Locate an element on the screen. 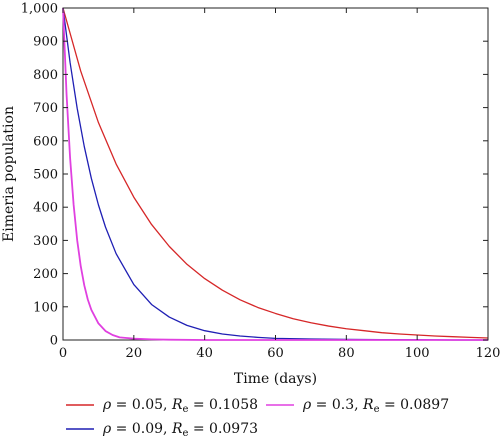  x-tick-label: 20 is located at coordinates (134, 353).